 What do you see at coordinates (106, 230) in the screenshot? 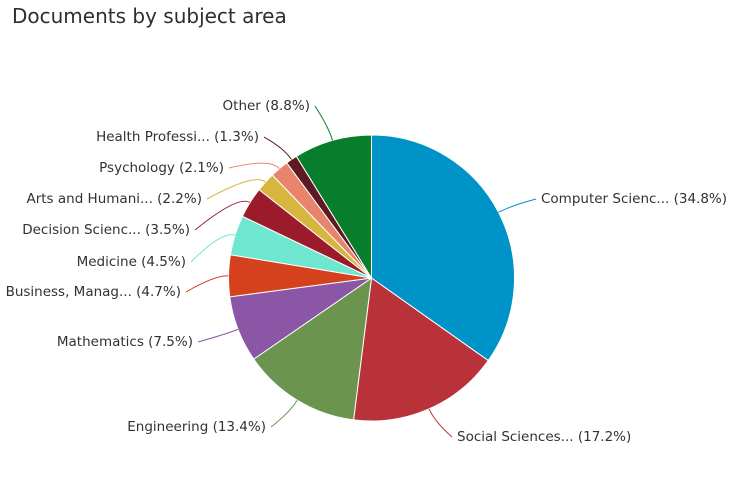
I see `label-decision-scienc: Decision Scienc... (3.5%)` at bounding box center [106, 230].